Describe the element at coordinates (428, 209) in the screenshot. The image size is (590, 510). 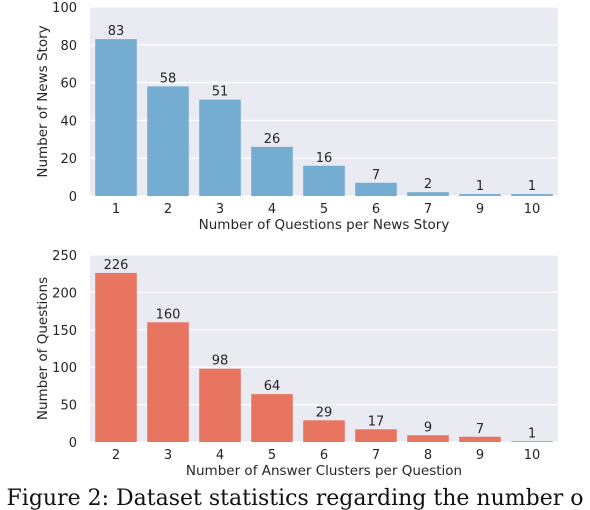
I see `chart1-xtick-label: 7` at that location.